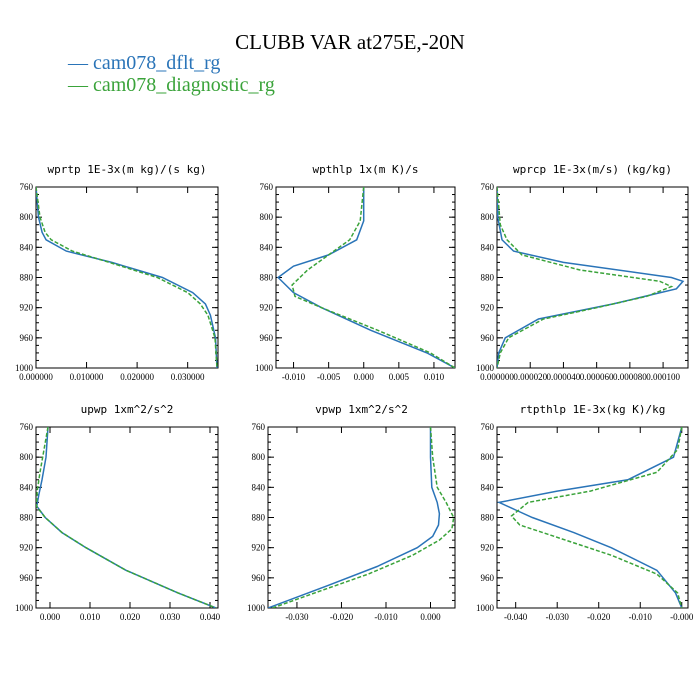  Describe the element at coordinates (157, 63) in the screenshot. I see `legend-label-dflt: cam078_dflt_rg` at that location.